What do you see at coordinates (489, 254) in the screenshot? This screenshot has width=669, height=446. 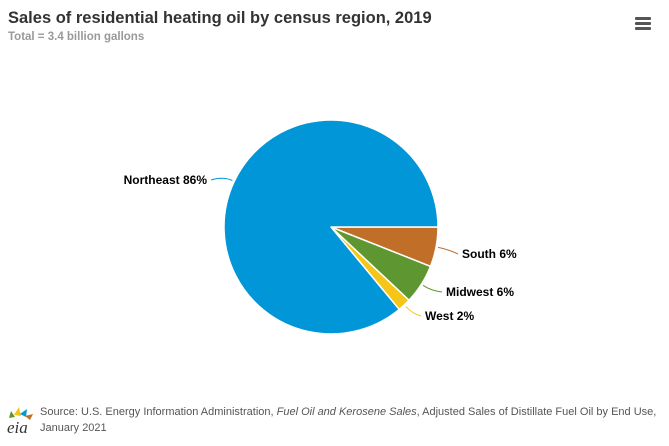 I see `slice-label-0: South 6%` at bounding box center [489, 254].